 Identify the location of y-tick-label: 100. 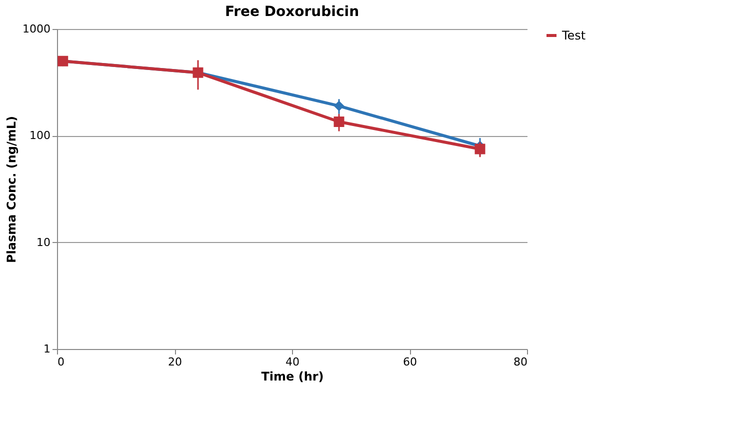
(40, 135).